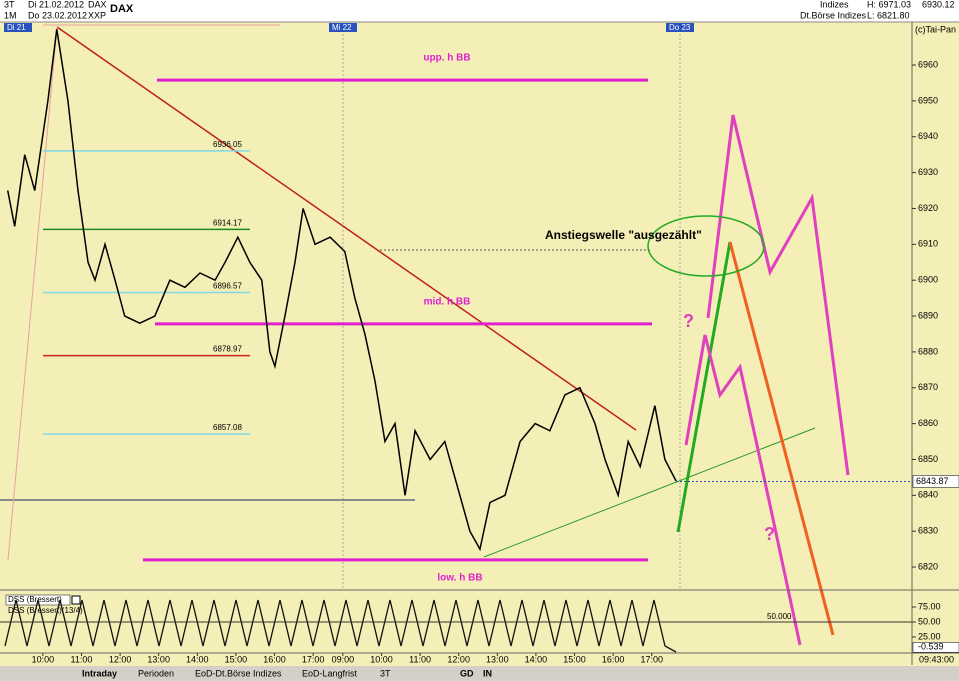  Describe the element at coordinates (938, 4) in the screenshot. I see `last: 6930.12` at that location.